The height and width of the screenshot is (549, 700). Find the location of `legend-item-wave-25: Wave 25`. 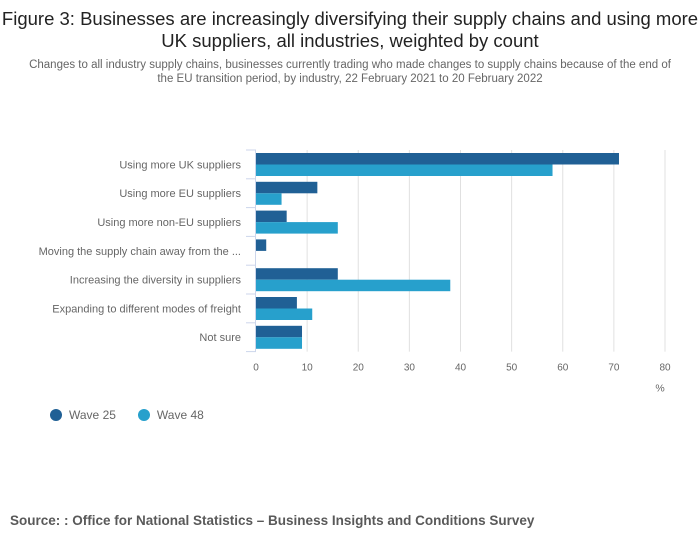

legend-item-wave-25: Wave 25 is located at coordinates (83, 415).